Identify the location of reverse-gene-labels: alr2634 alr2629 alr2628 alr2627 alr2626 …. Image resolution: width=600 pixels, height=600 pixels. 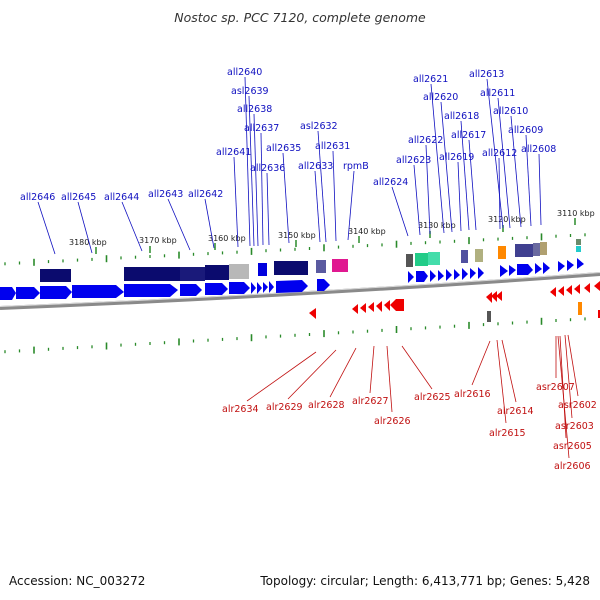
(409, 403).